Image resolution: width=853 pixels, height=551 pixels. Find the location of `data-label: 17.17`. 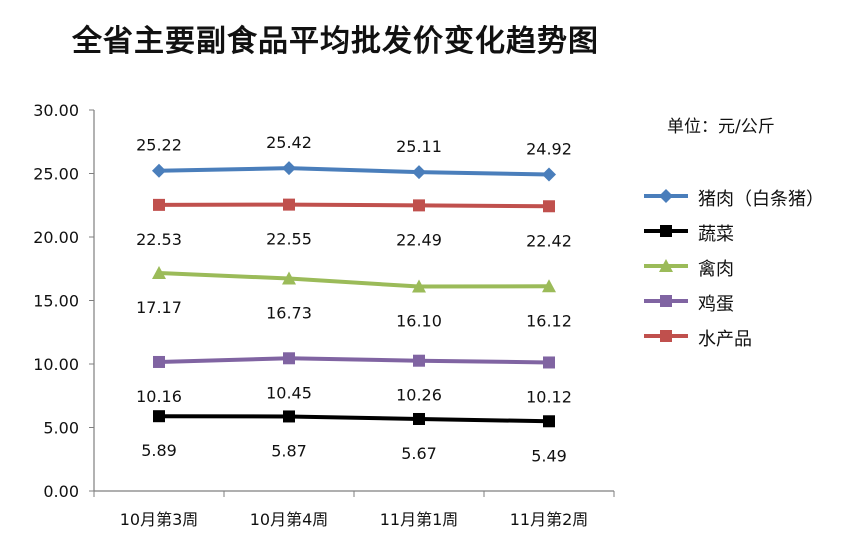

data-label: 17.17 is located at coordinates (159, 307).